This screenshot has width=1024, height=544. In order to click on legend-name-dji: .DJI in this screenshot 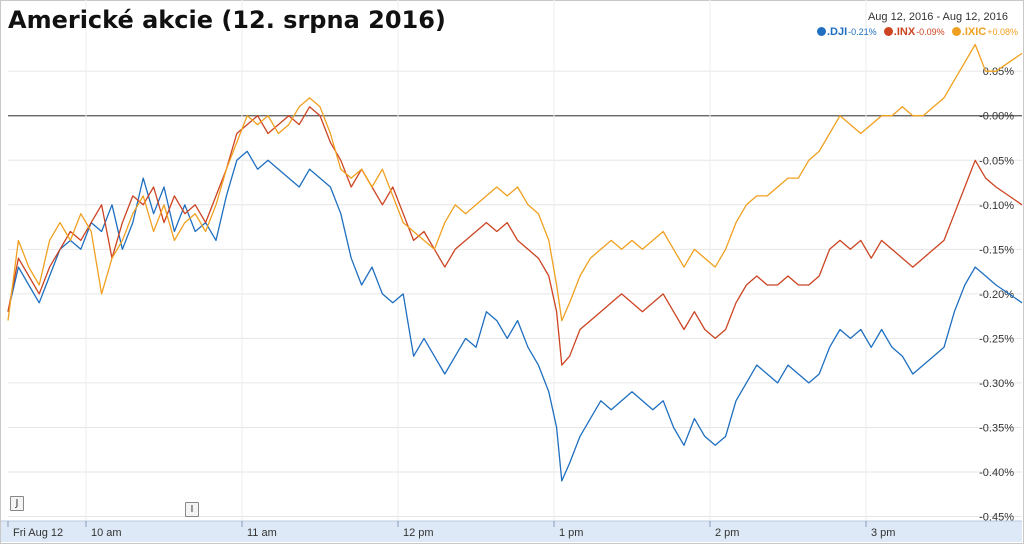, I will do `click(837, 32)`.